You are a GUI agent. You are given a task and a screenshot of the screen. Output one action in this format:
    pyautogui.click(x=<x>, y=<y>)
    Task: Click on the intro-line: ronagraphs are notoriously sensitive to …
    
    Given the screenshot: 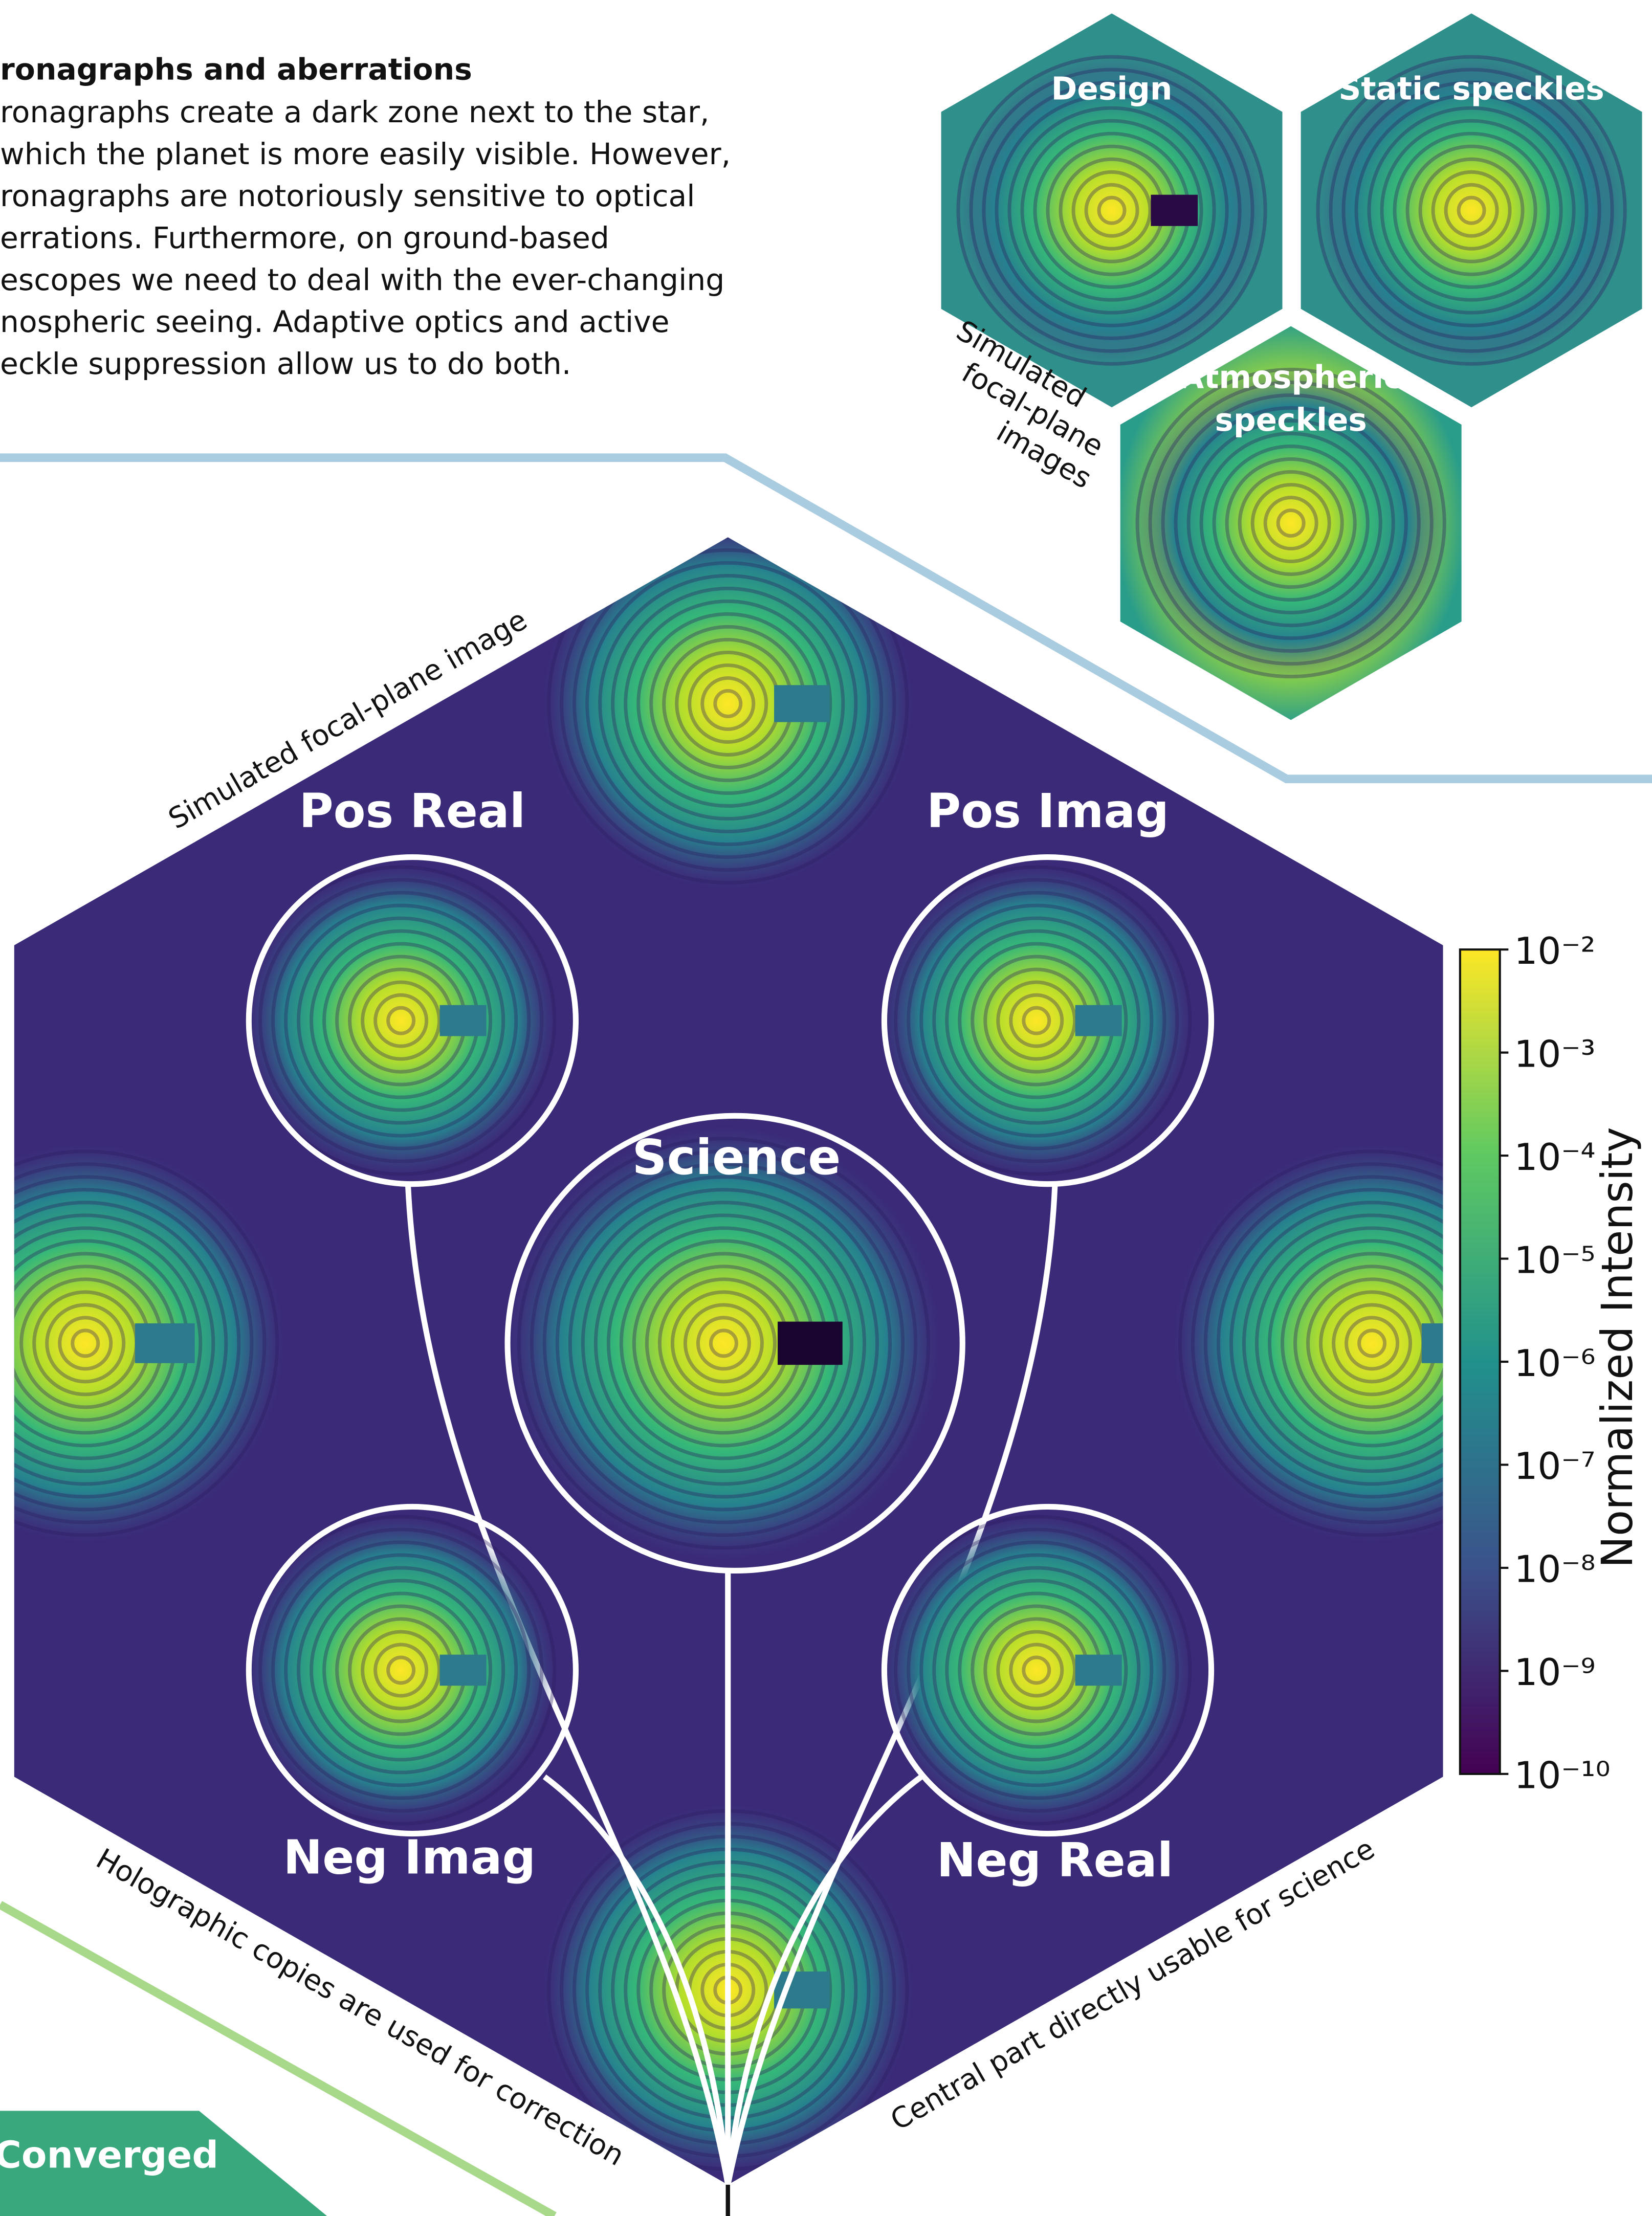 What is the action you would take?
    pyautogui.click(x=347, y=196)
    